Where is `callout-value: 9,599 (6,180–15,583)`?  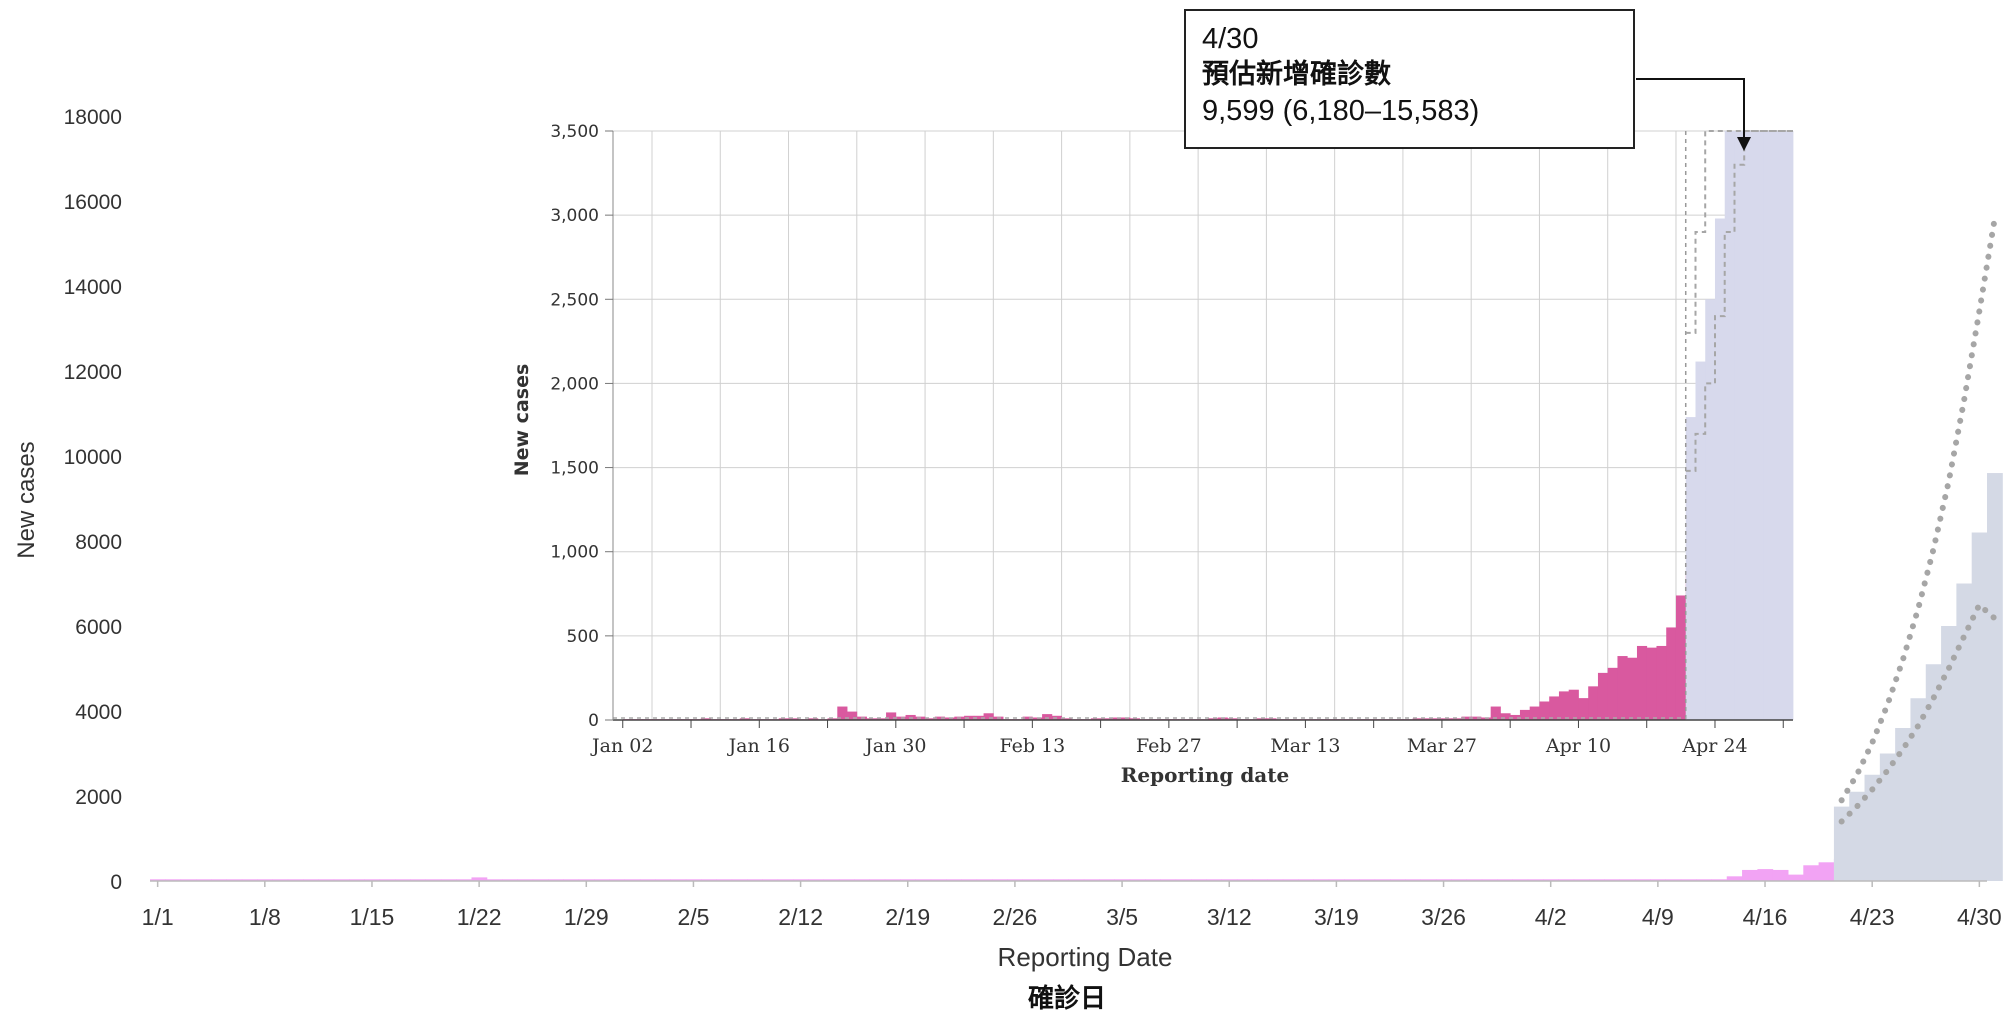 callout-value: 9,599 (6,180–15,583) is located at coordinates (1341, 111).